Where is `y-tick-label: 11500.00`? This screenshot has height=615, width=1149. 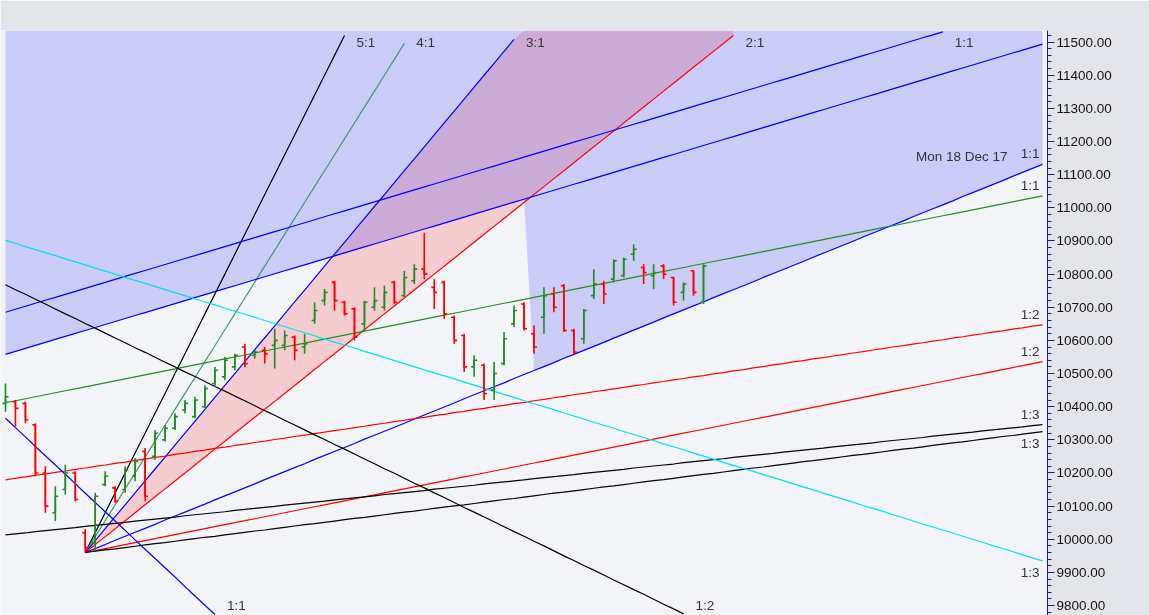
y-tick-label: 11500.00 is located at coordinates (1084, 42).